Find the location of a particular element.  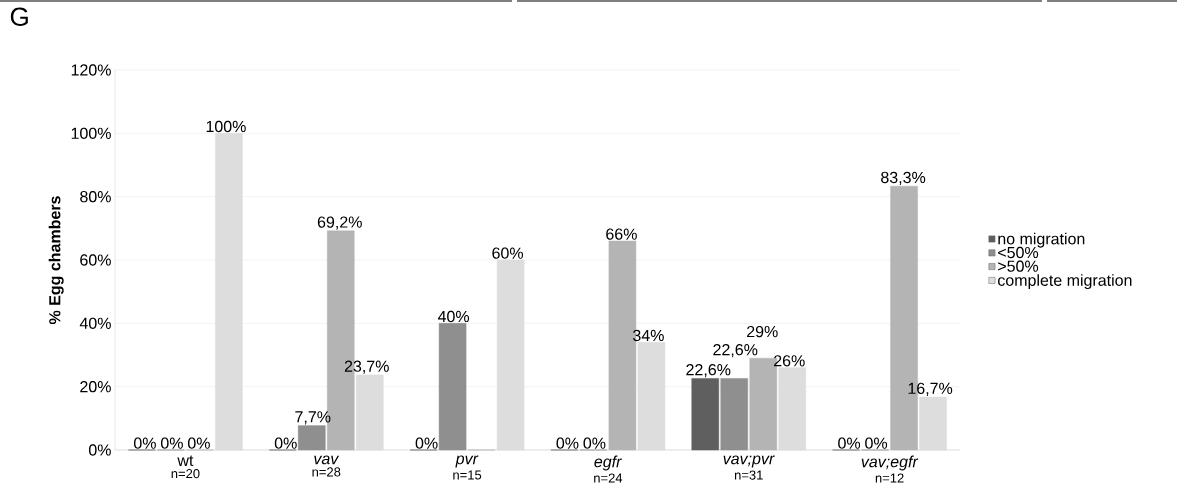

y-tick-label: 60% is located at coordinates (95, 260).